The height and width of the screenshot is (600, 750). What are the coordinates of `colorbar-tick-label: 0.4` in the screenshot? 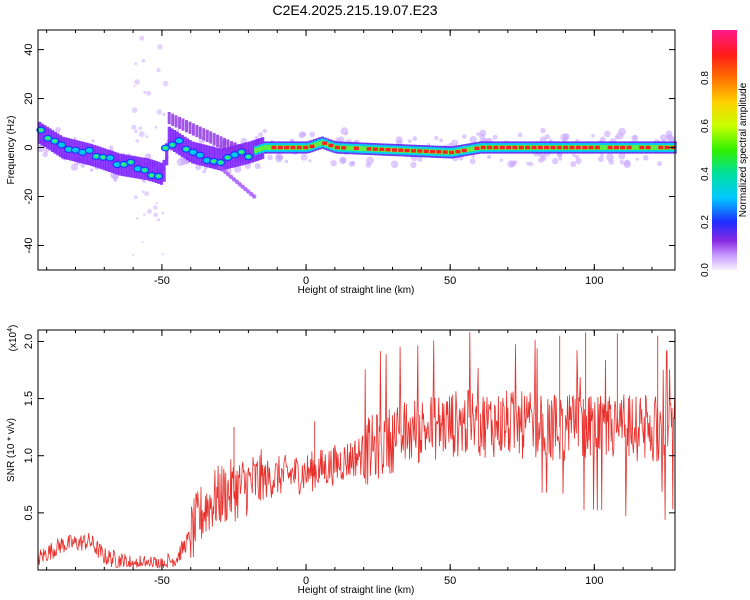 It's located at (705, 174).